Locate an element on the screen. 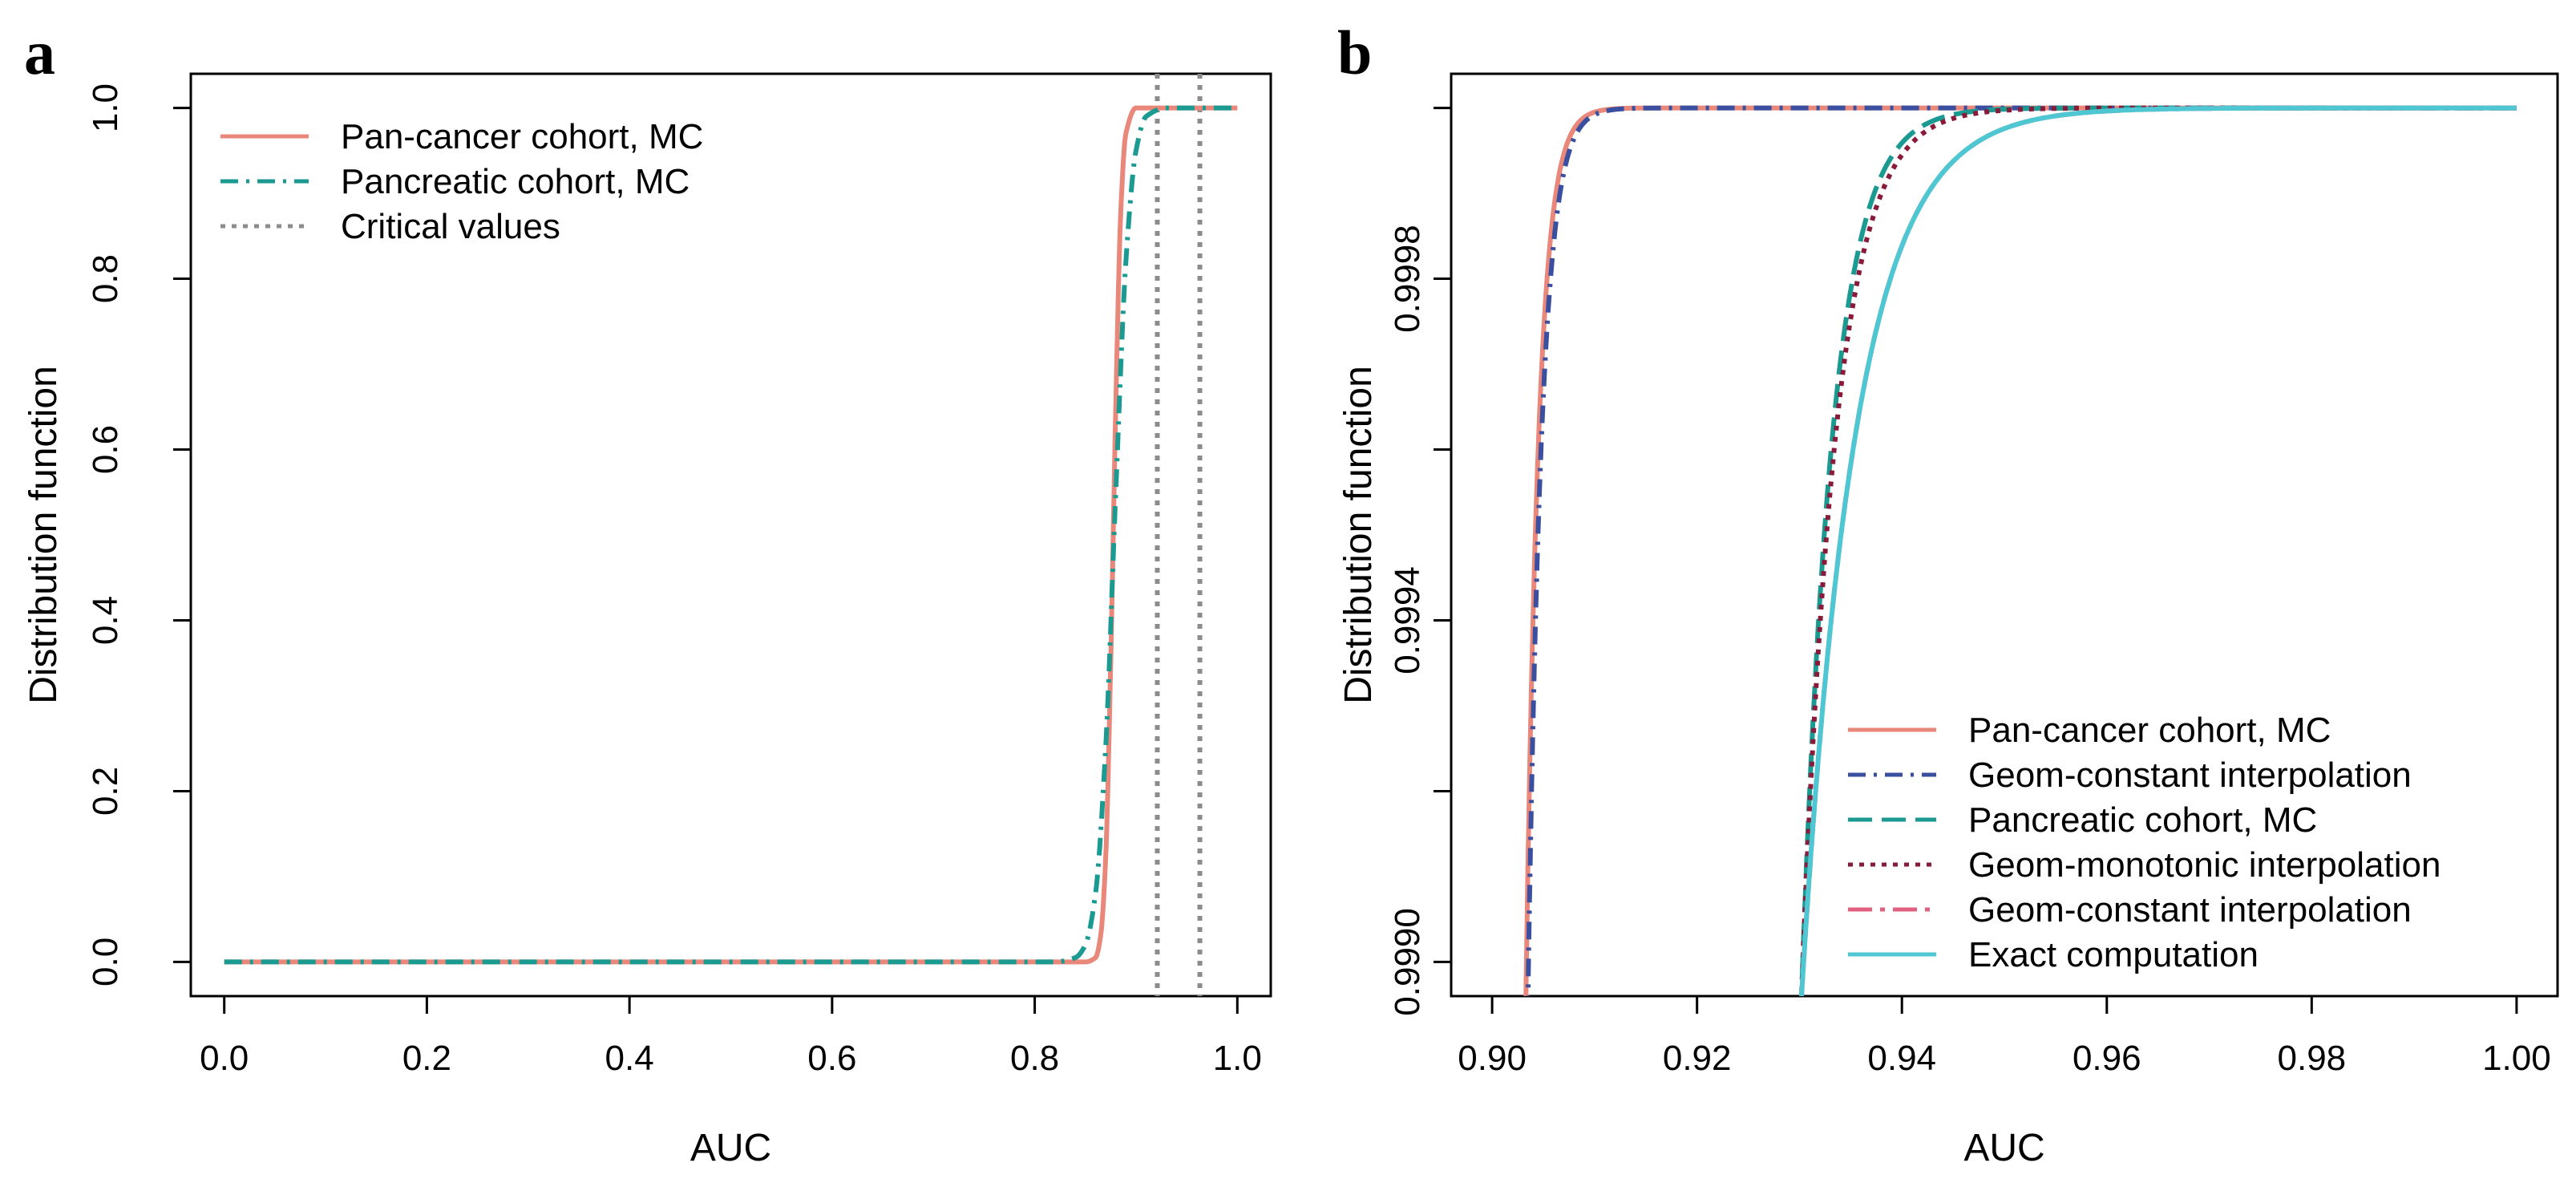 This screenshot has width=2576, height=1195. x-tick-label: 0.0 is located at coordinates (224, 1058).